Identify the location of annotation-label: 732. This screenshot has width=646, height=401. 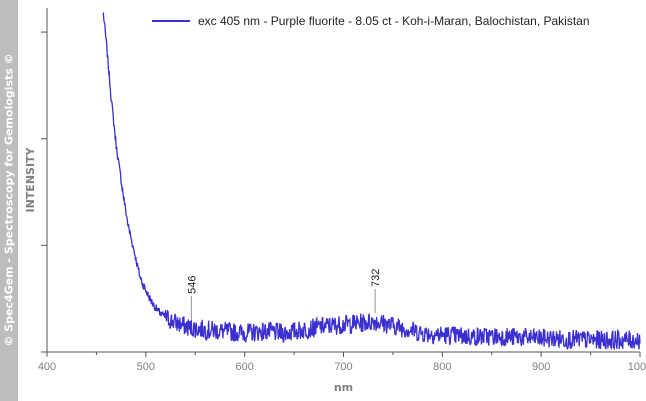
(376, 278).